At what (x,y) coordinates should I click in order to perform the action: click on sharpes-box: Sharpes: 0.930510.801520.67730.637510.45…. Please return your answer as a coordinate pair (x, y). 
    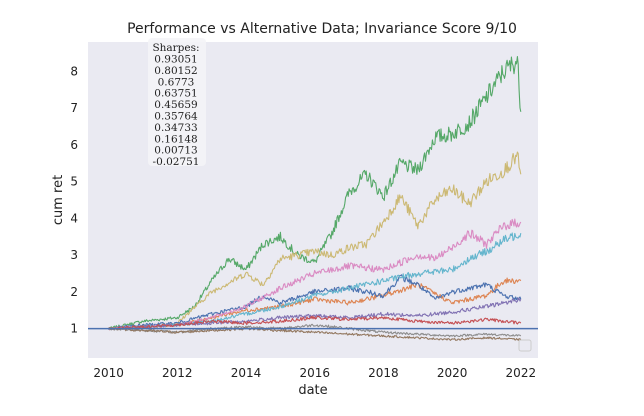
    Looking at the image, I should click on (177, 103).